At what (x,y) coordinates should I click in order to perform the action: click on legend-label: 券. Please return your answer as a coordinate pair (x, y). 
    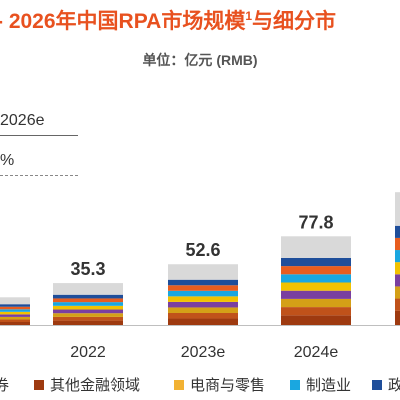
    Looking at the image, I should click on (5, 385).